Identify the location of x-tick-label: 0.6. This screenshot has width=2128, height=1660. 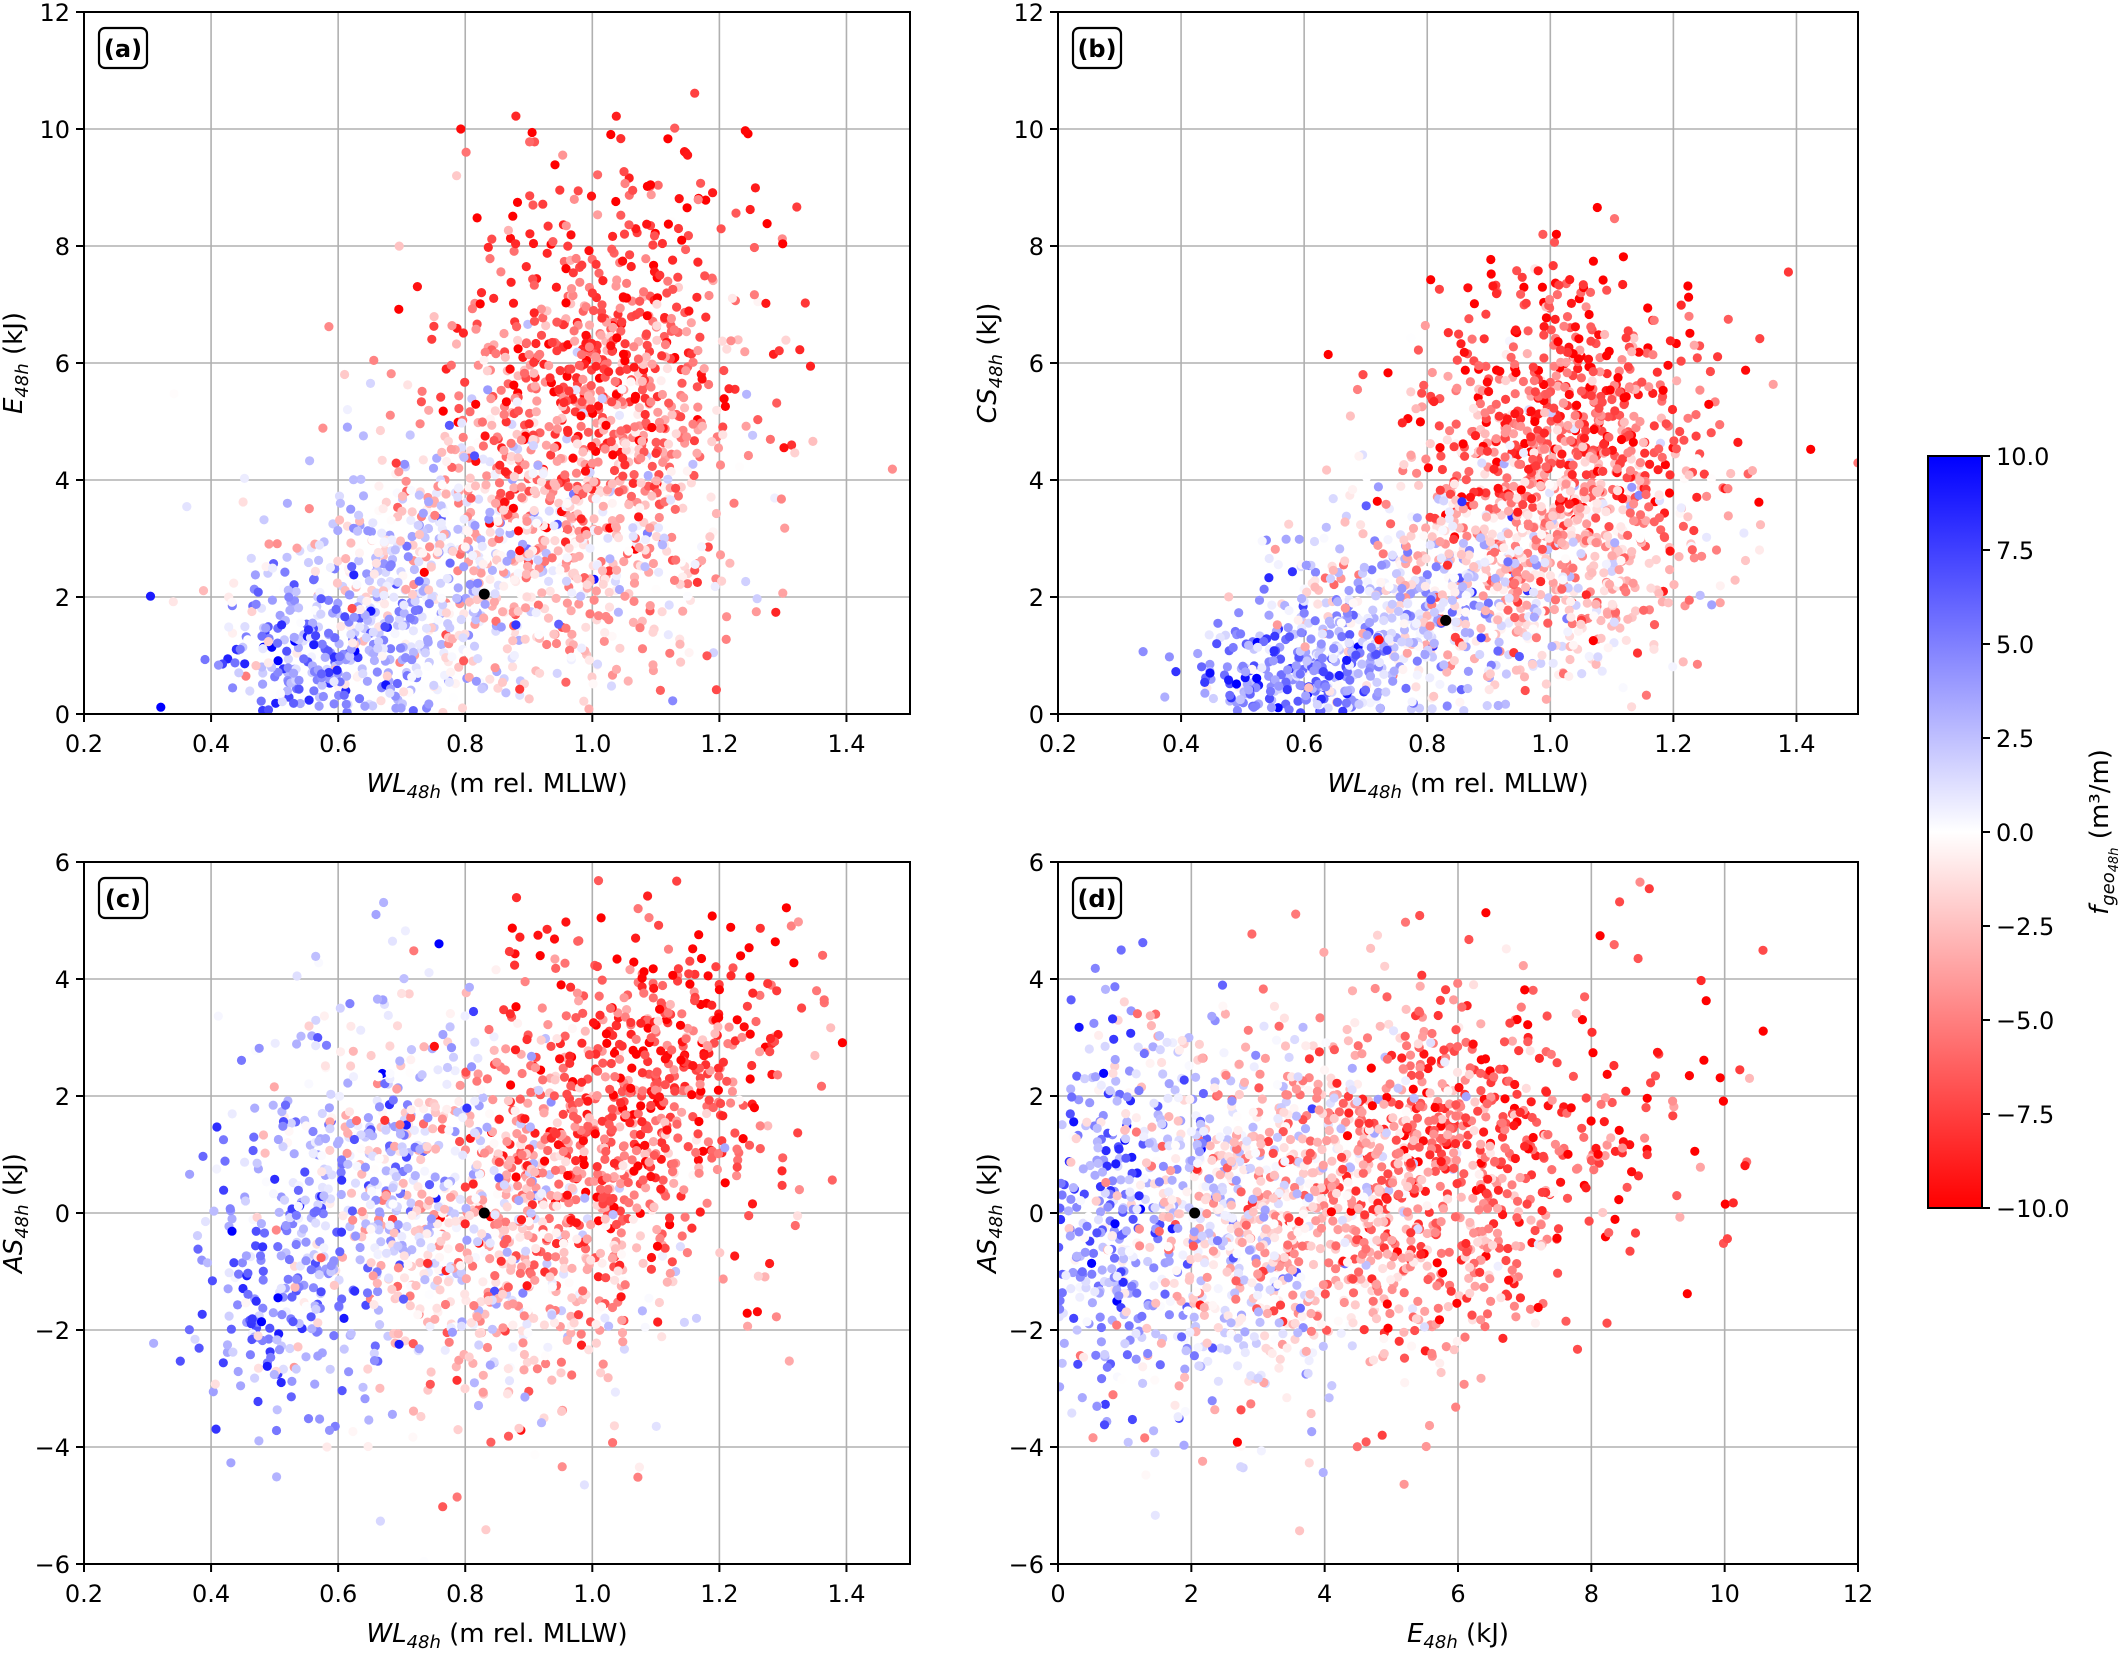
(1304, 744).